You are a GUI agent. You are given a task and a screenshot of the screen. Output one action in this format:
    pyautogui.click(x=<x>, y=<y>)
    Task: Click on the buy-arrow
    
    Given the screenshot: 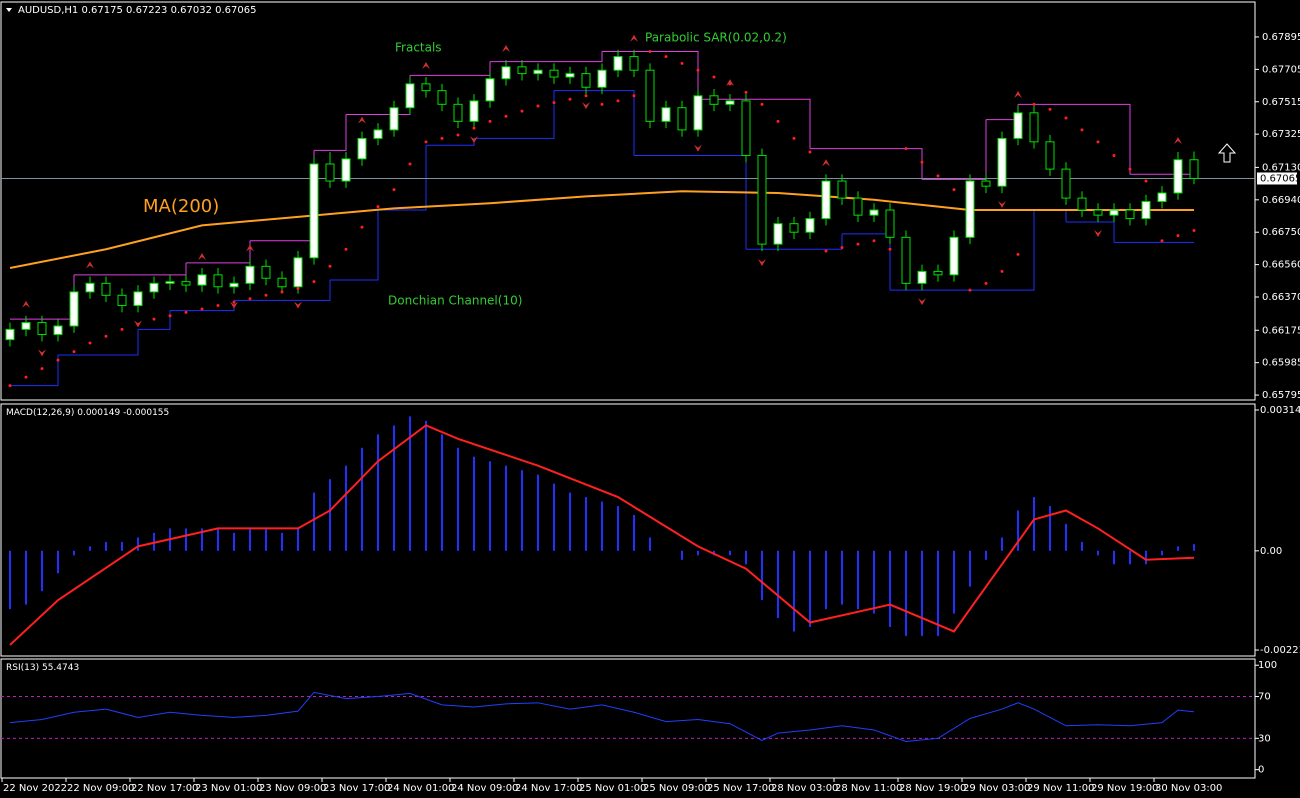 What is the action you would take?
    pyautogui.click(x=1227, y=153)
    